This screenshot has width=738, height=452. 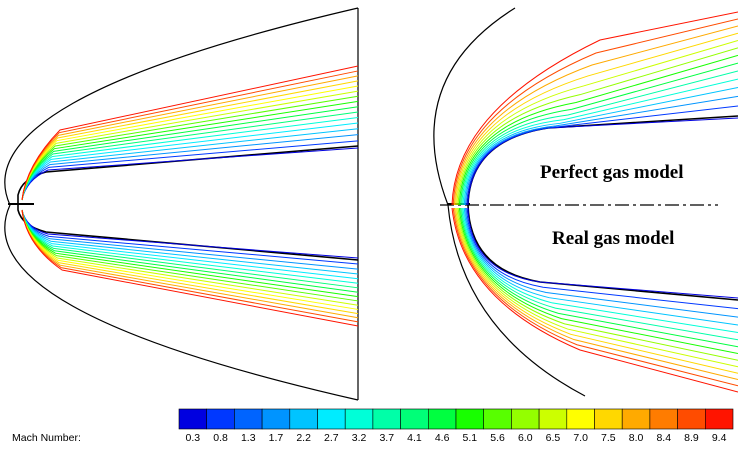 I want to click on colorbar-tick-label: 7.5, so click(x=608, y=438).